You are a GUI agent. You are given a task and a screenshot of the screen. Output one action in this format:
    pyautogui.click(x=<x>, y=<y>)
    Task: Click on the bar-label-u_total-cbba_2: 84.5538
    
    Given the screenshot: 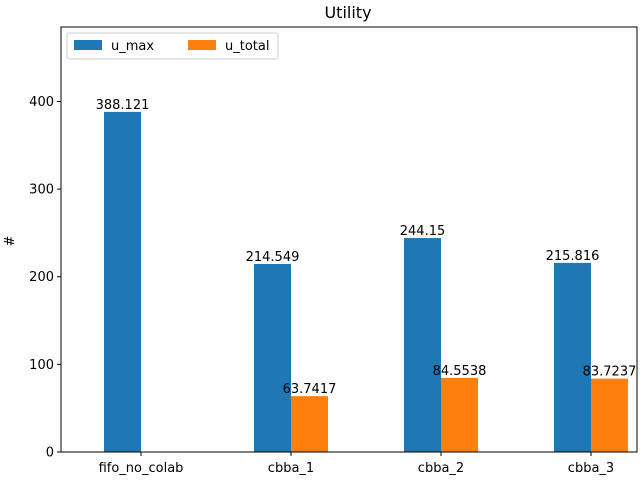 What is the action you would take?
    pyautogui.click(x=460, y=371)
    